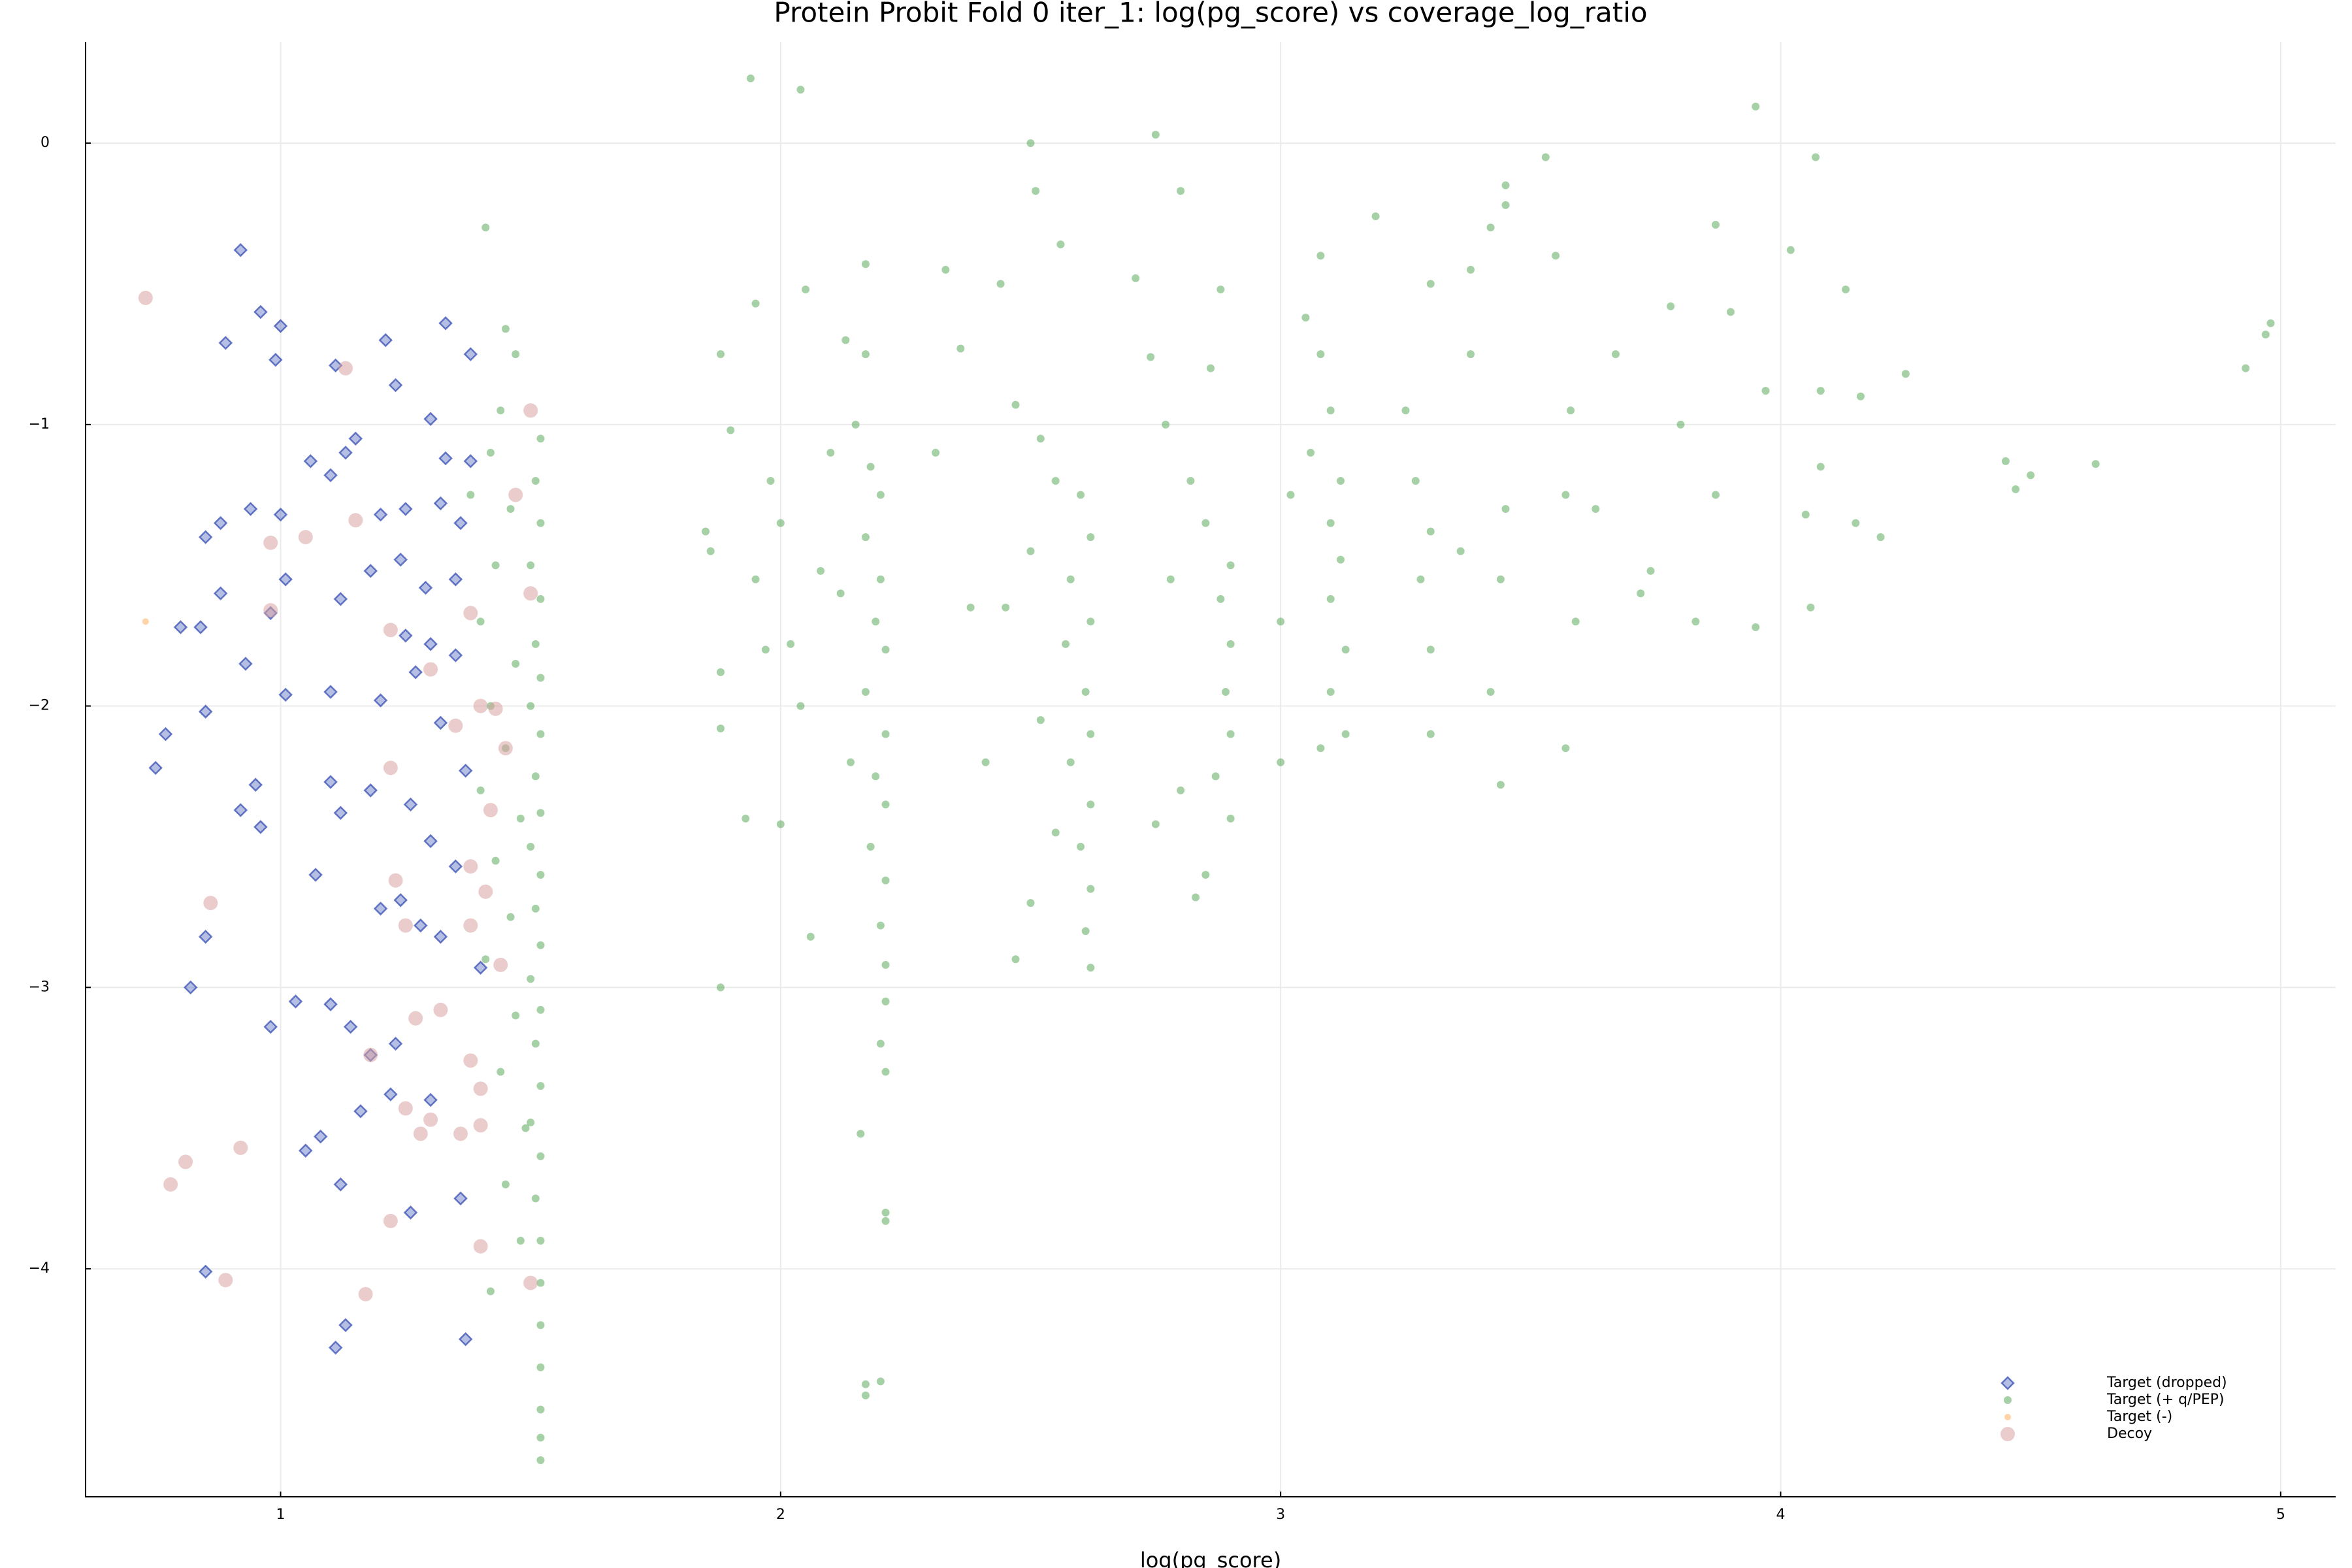 The height and width of the screenshot is (1568, 2352). I want to click on y-tick-label: −4, so click(39, 1268).